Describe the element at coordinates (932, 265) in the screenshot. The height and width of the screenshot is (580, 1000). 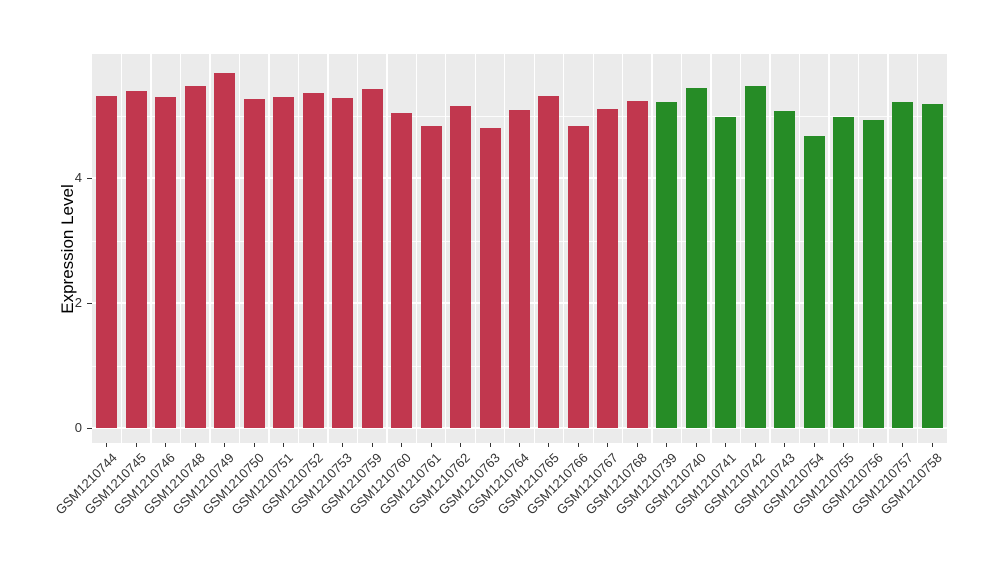
I see `bar-GSM1210758` at that location.